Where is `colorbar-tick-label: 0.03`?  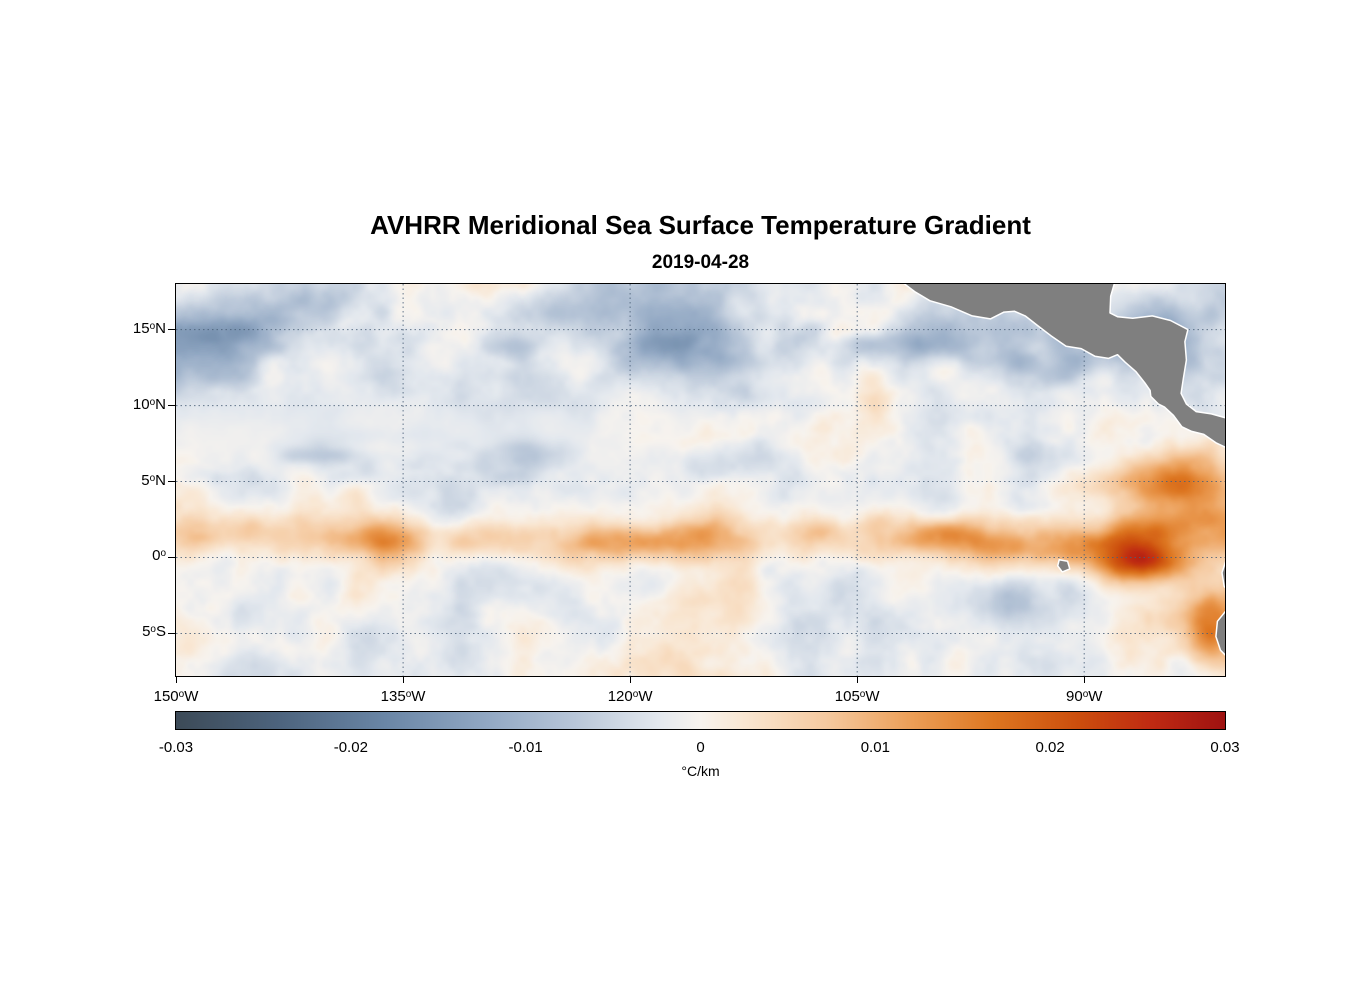
colorbar-tick-label: 0.03 is located at coordinates (1225, 747).